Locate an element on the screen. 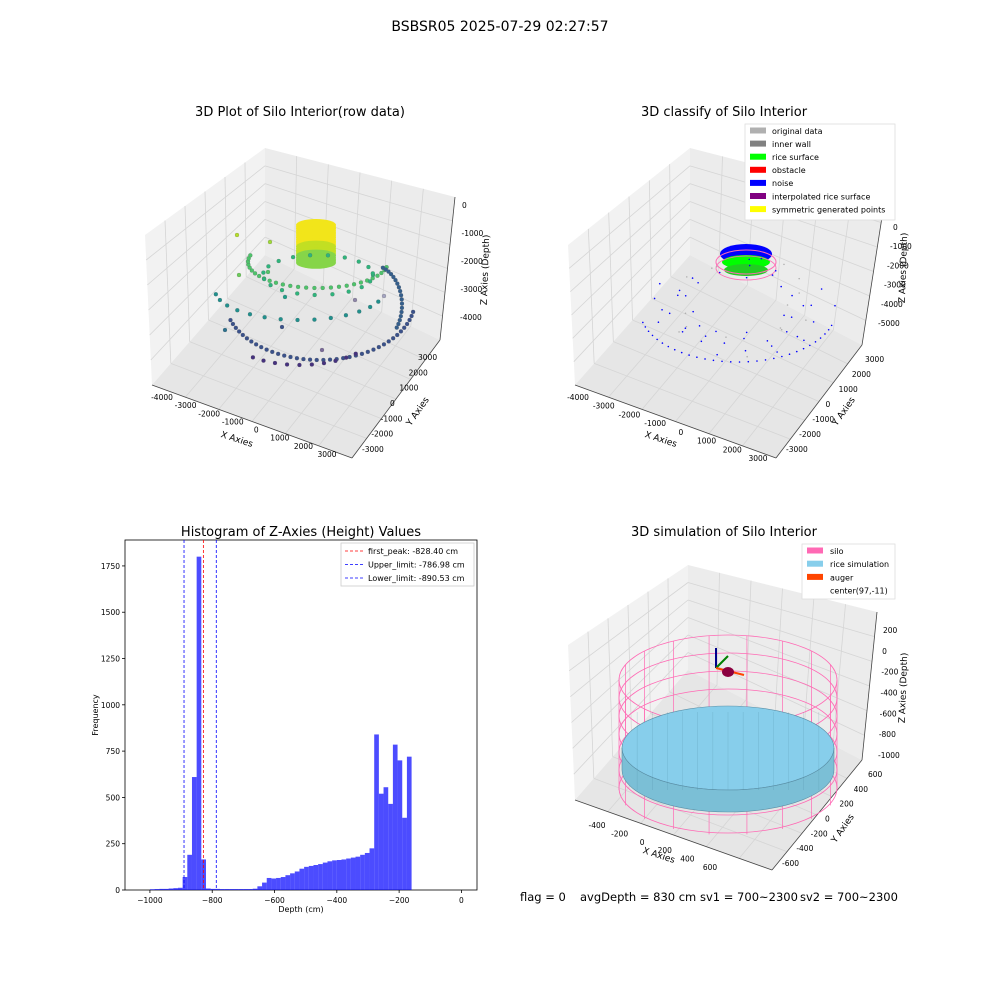 The width and height of the screenshot is (1000, 1000). status-flag: flag = 0 is located at coordinates (543, 897).